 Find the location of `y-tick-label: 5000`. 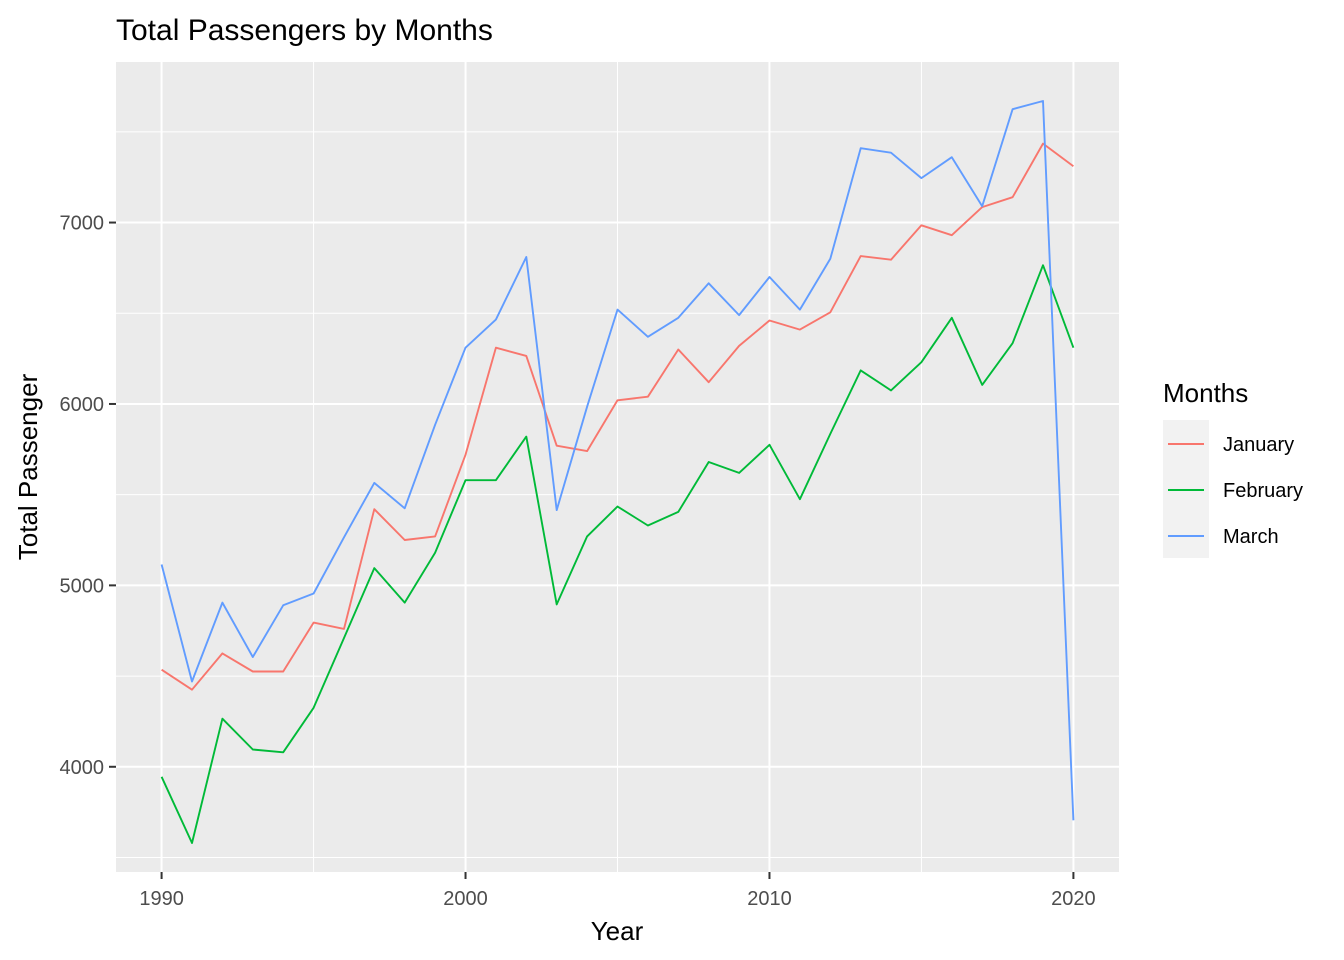

y-tick-label: 5000 is located at coordinates (82, 586).